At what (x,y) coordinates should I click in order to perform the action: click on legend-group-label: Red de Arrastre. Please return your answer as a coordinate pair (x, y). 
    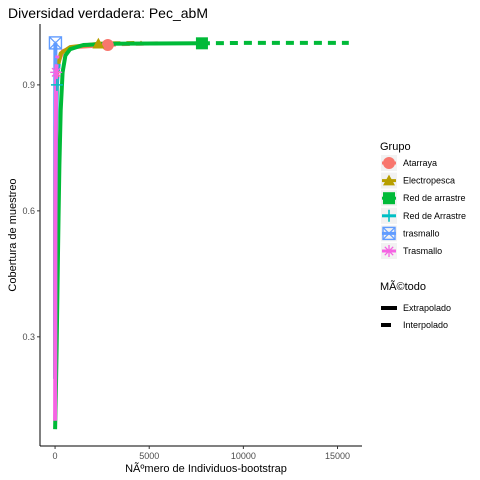
    Looking at the image, I should click on (434, 216).